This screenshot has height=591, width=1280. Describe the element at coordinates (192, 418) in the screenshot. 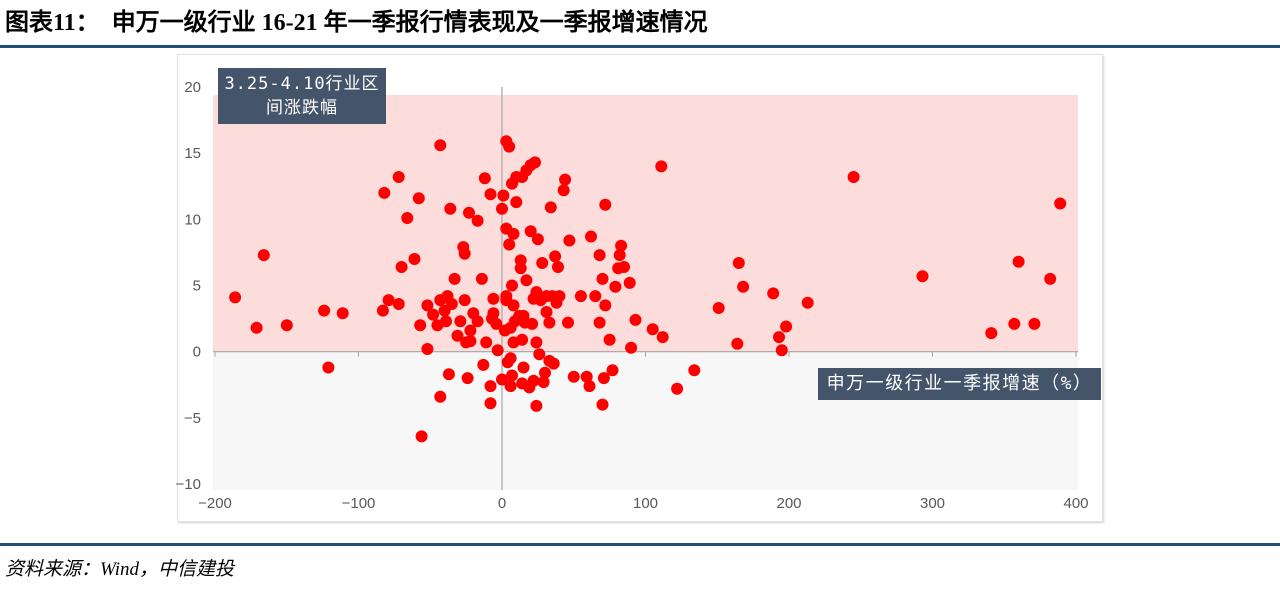

I see `y-tick-label: −5` at that location.